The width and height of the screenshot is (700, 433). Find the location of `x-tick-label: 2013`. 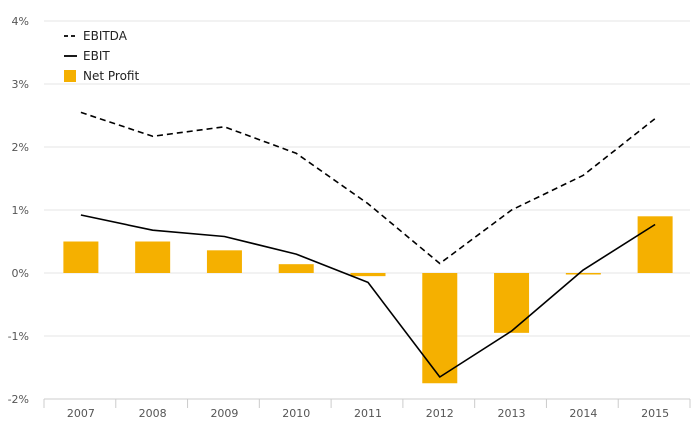

x-tick-label: 2013 is located at coordinates (512, 413).